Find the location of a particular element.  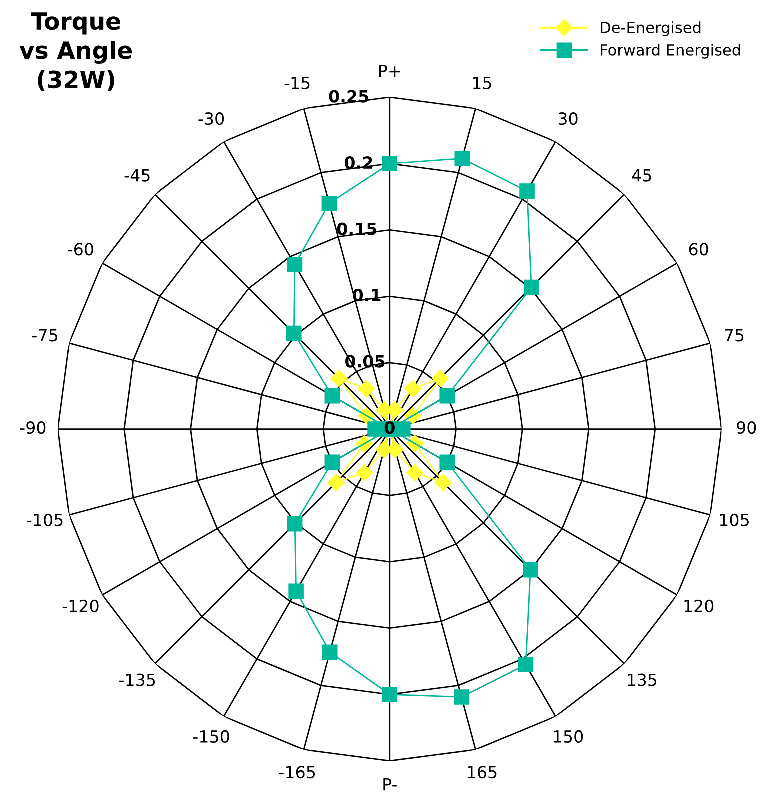

spoke-label: 15 is located at coordinates (482, 83).